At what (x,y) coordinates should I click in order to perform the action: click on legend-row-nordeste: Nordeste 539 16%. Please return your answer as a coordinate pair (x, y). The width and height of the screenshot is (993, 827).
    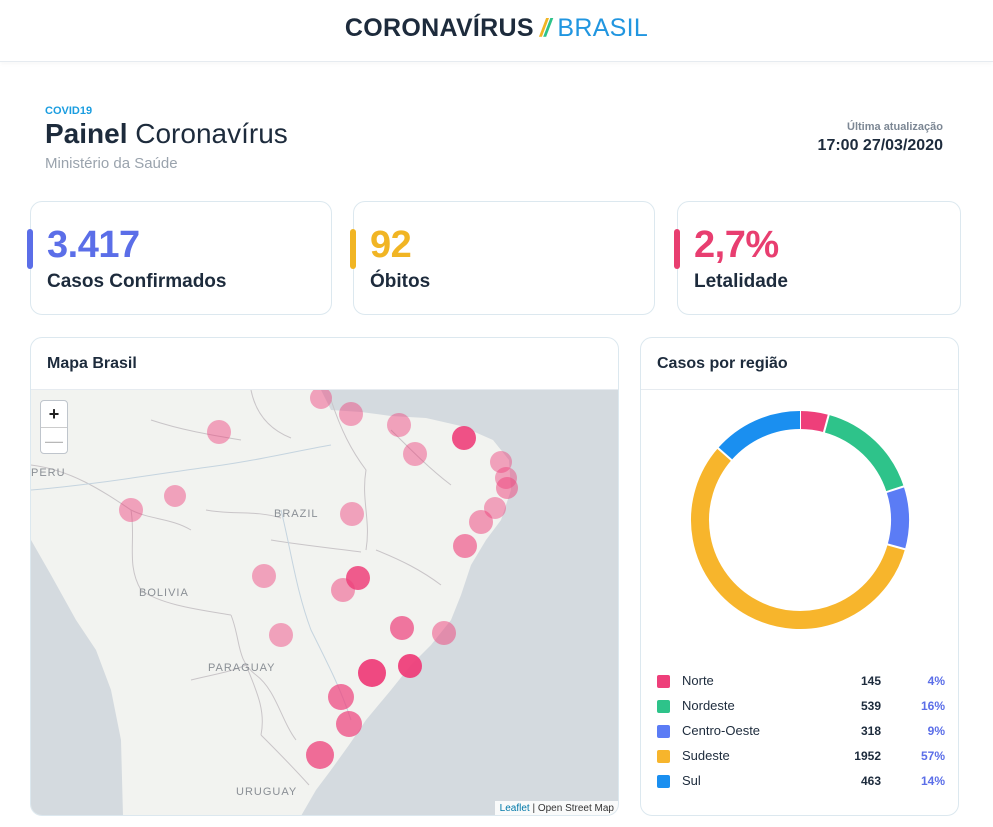
    Looking at the image, I should click on (802, 707).